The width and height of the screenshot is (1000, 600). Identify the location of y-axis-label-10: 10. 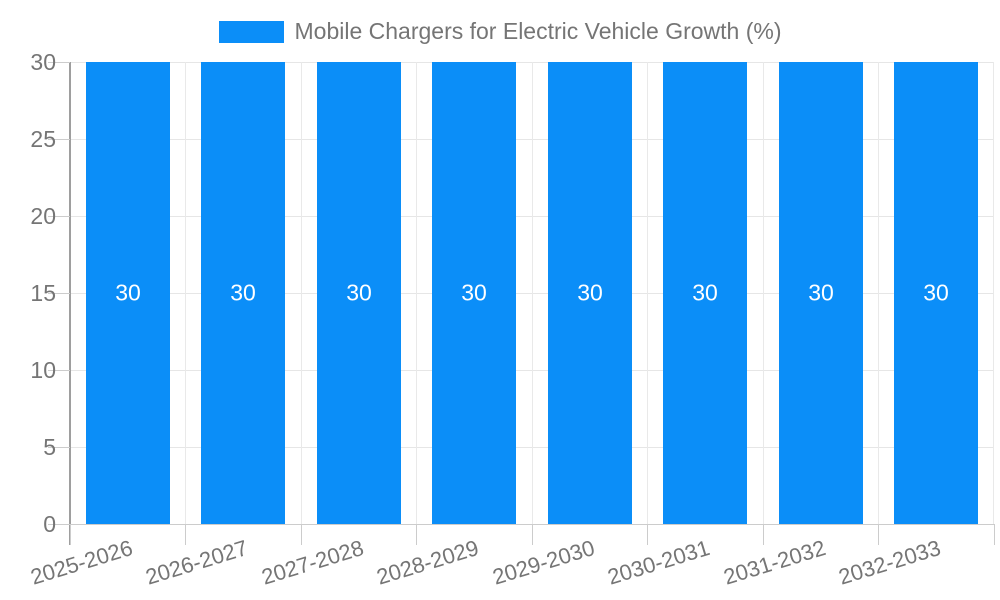
(43, 370).